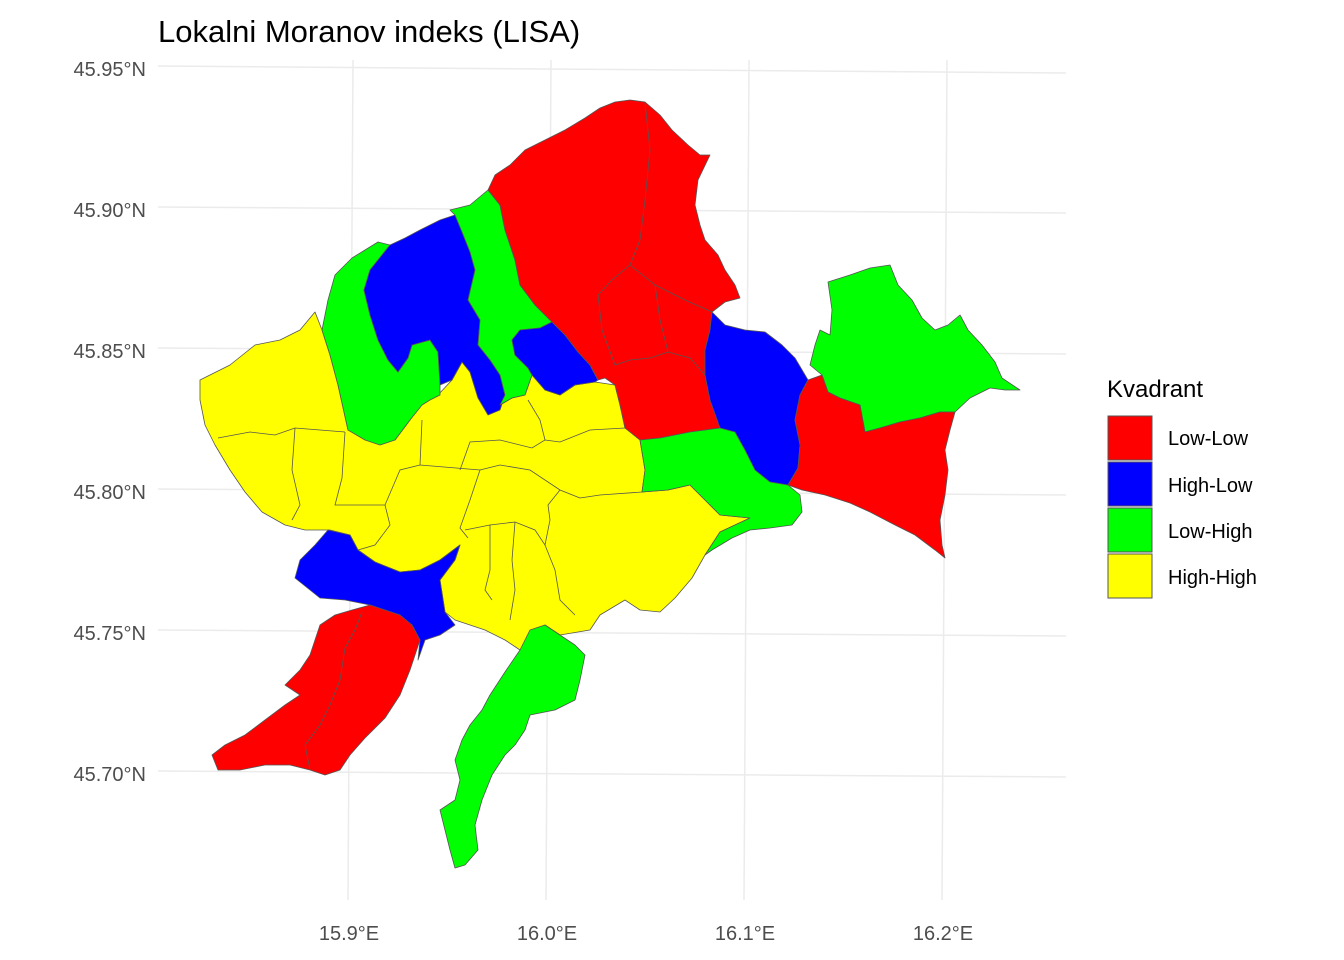 This screenshot has height=960, width=1344. I want to click on region-low-high-eastcentral, so click(721, 491).